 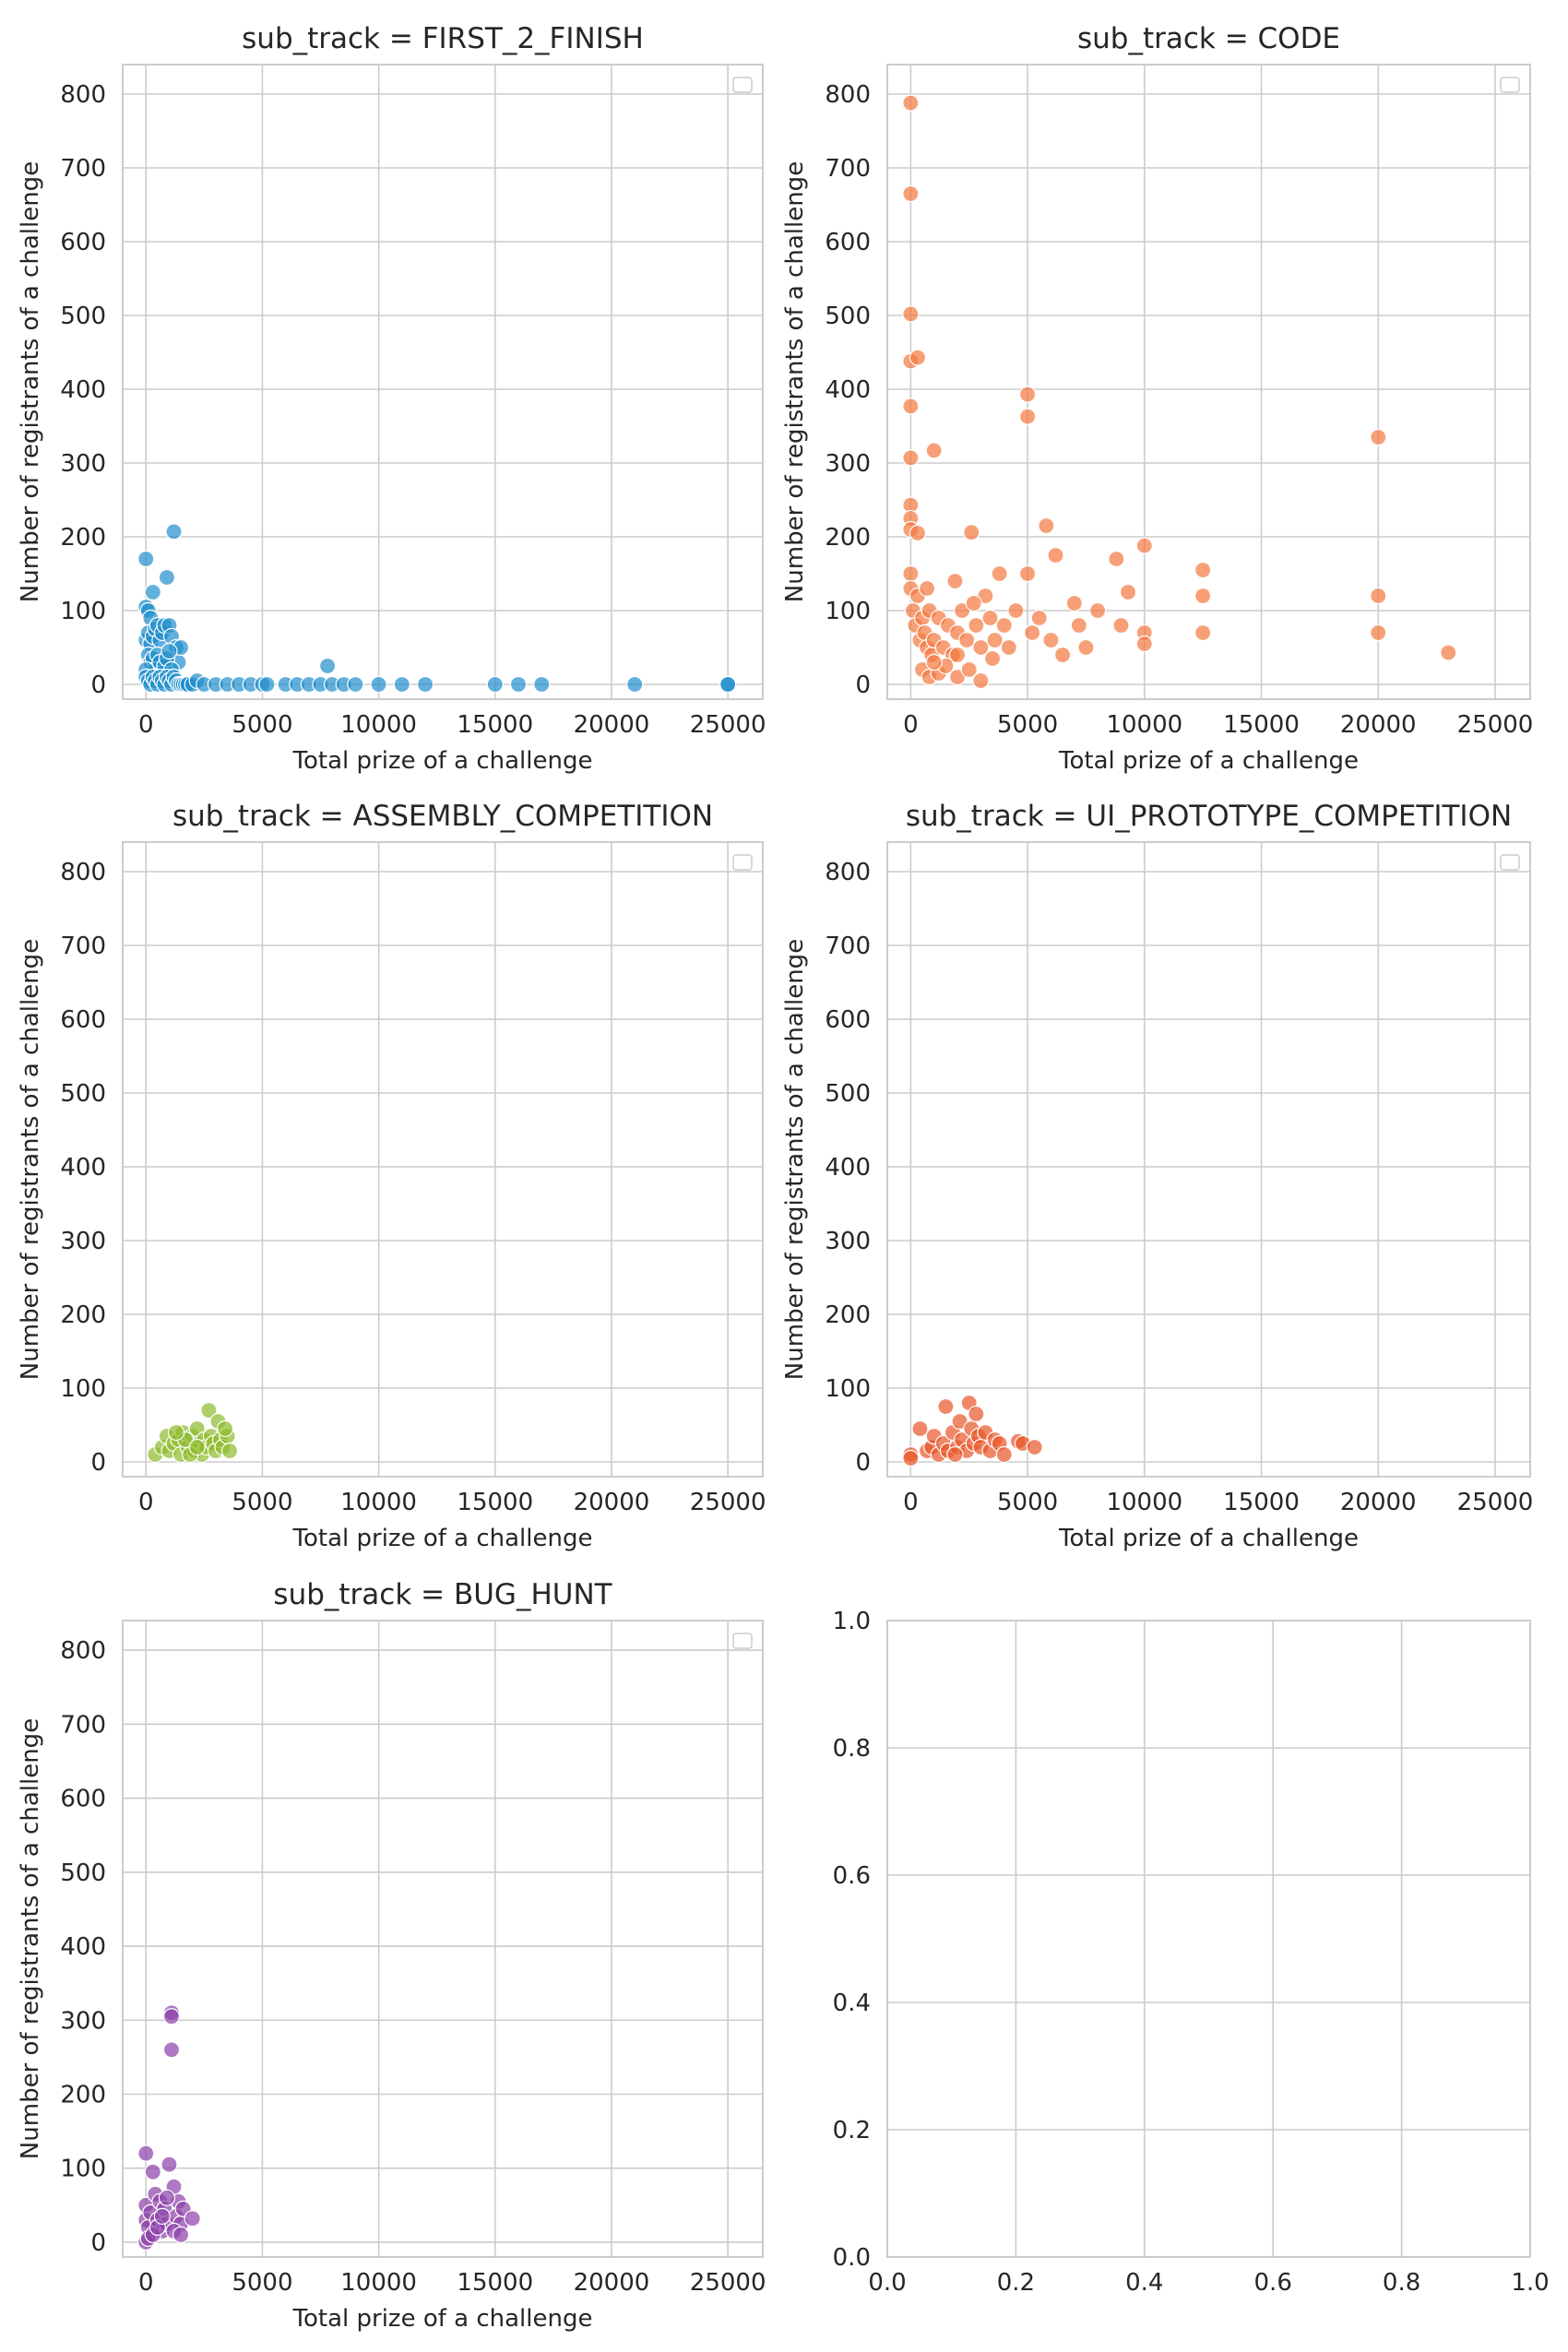 I want to click on subplot-title: sub_track = UI_PROTOTYPE_COMPETITION, so click(x=1209, y=816).